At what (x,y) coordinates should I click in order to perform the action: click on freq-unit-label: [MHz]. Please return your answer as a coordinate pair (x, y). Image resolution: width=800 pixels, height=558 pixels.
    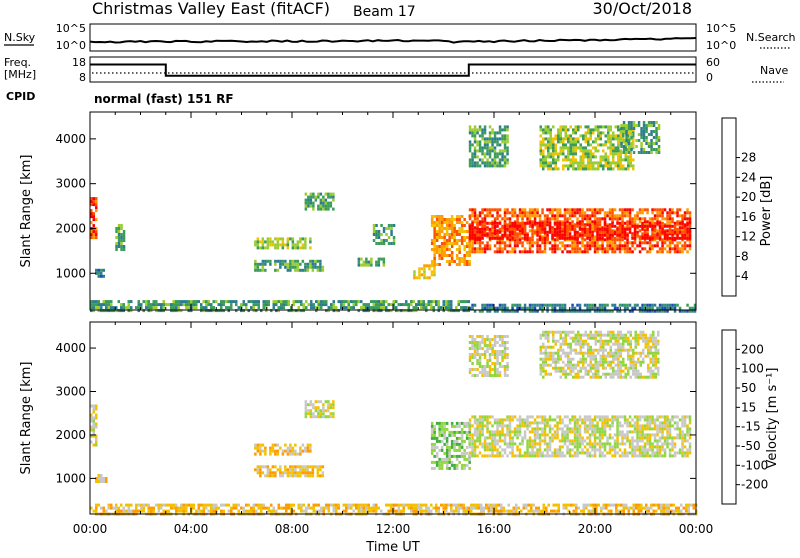
    Looking at the image, I should click on (20, 74).